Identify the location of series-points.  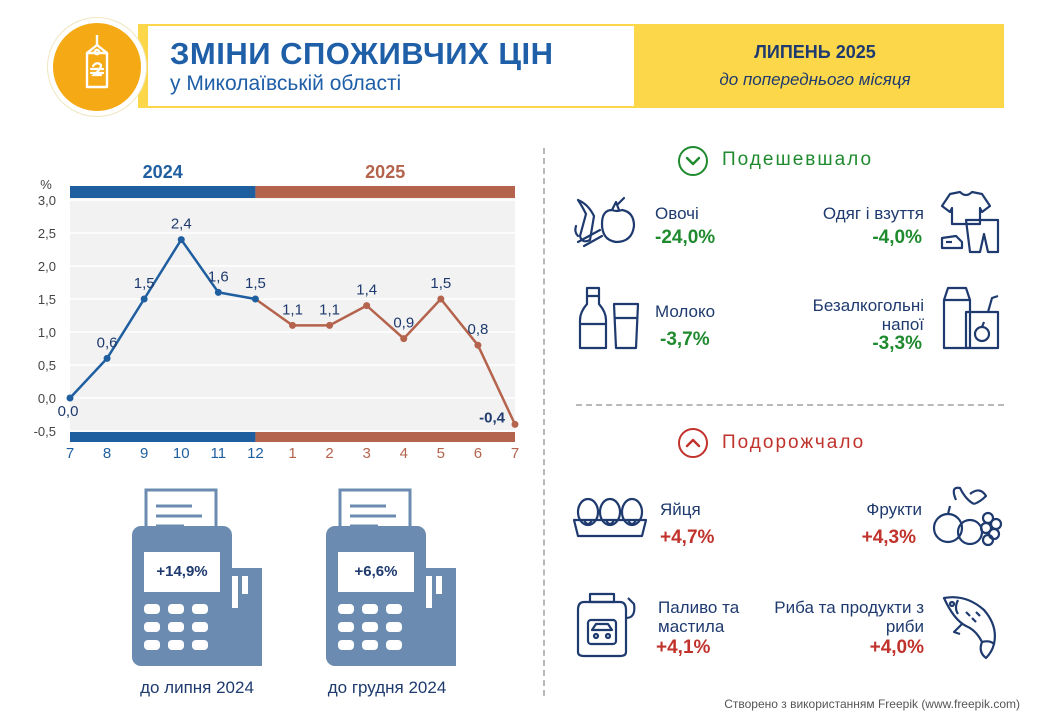
(292, 332).